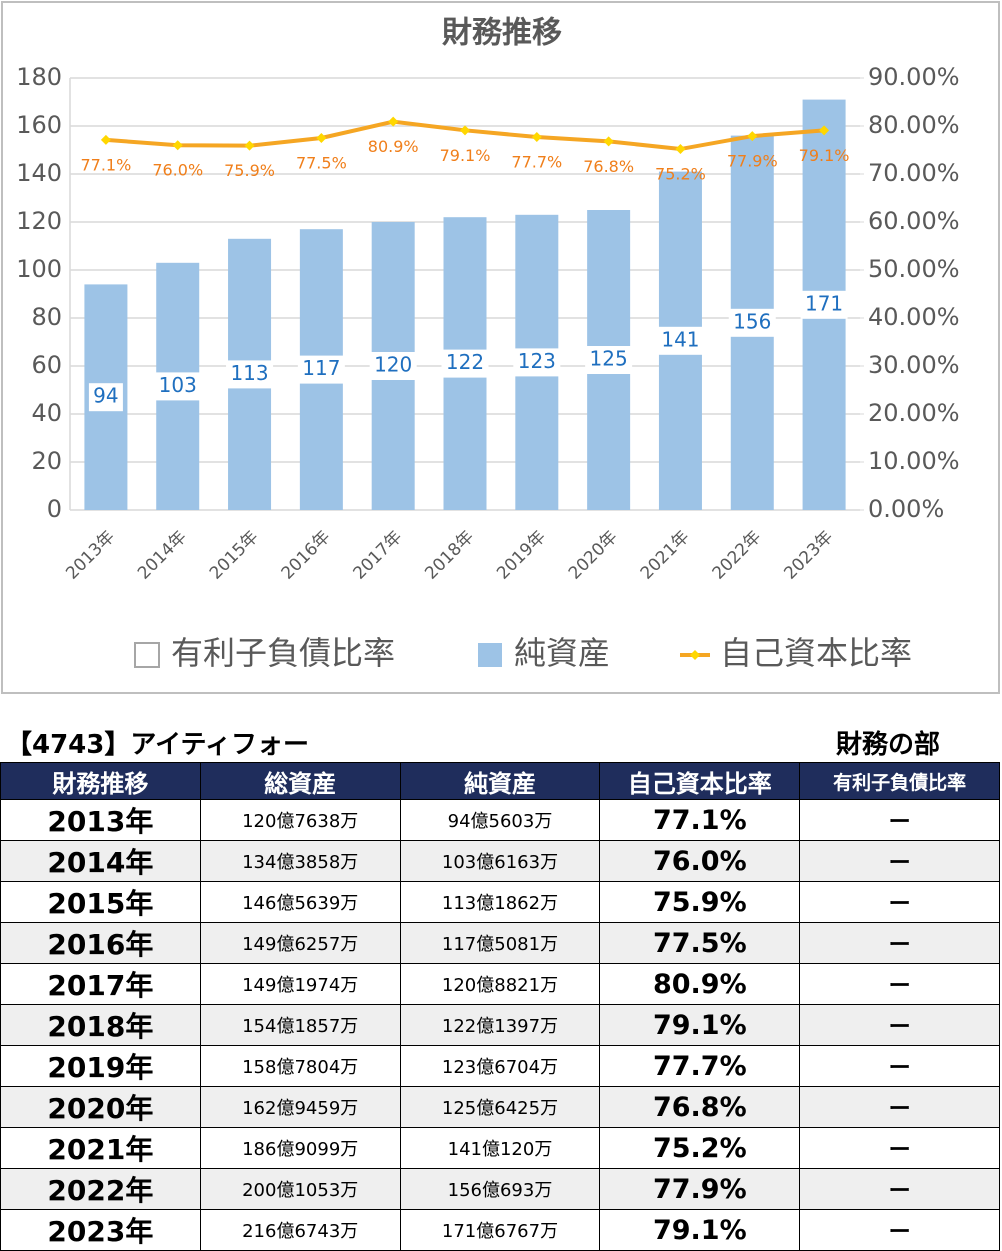  I want to click on table-cell: 76.8%, so click(700, 1107).